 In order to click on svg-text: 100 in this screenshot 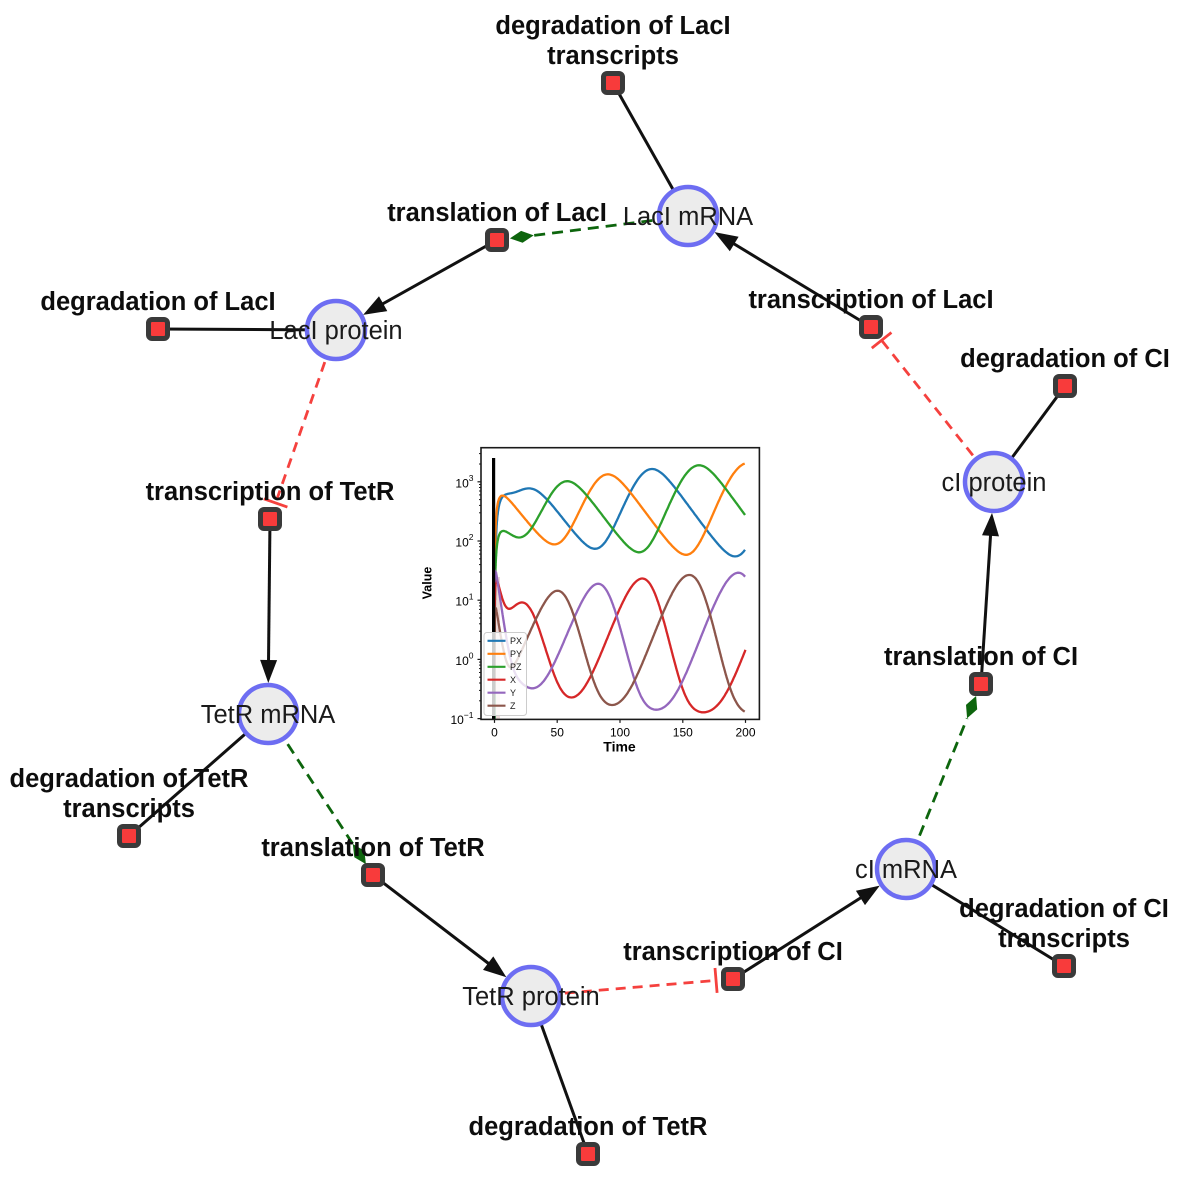, I will do `click(620, 732)`.